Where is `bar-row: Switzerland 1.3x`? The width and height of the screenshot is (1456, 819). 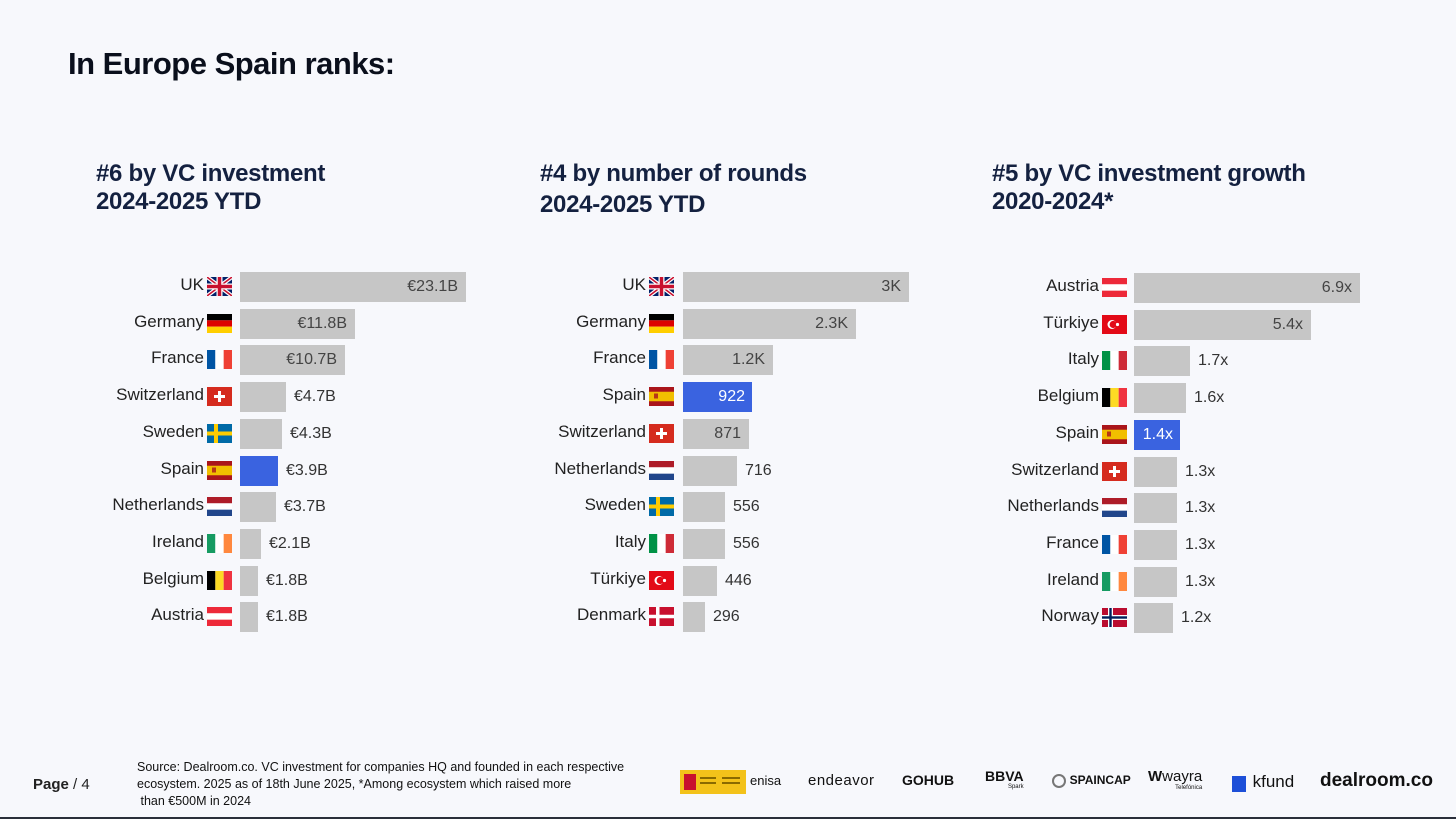
bar-row: Switzerland 1.3x is located at coordinates (1216, 472).